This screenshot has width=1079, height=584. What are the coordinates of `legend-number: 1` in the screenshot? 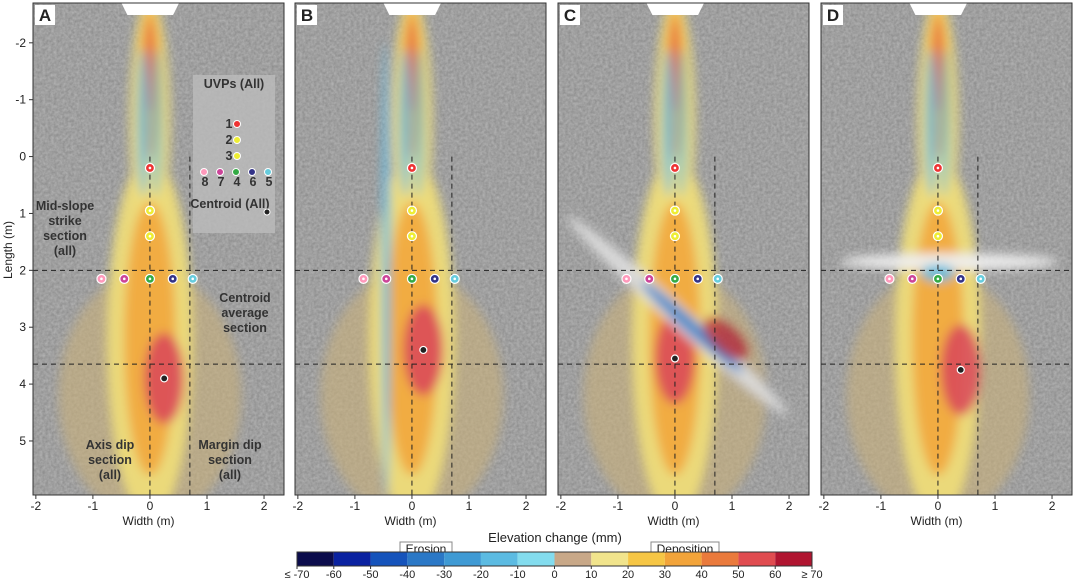 It's located at (229, 124).